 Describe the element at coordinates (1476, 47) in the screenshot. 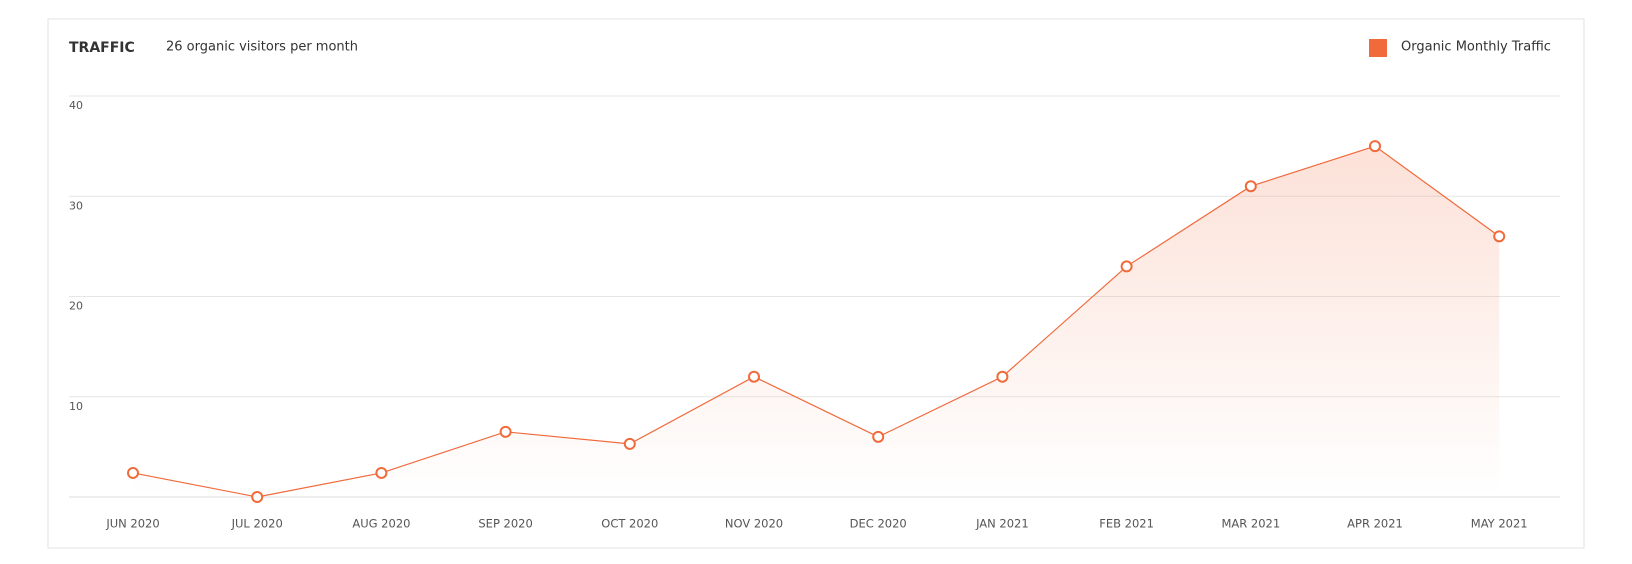

I see `legend-label: Organic Monthly Traffic` at that location.